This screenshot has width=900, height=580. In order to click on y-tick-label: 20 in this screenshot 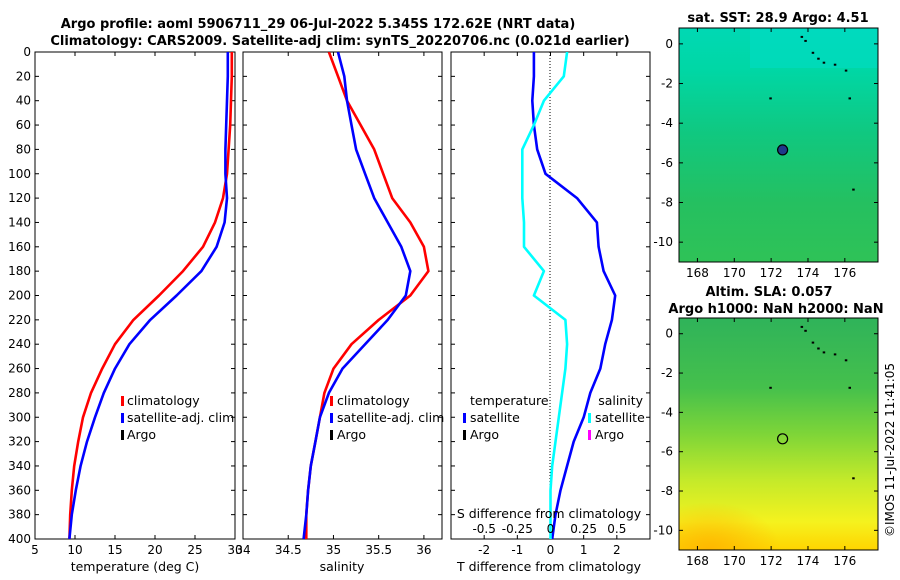, I will do `click(23, 76)`.